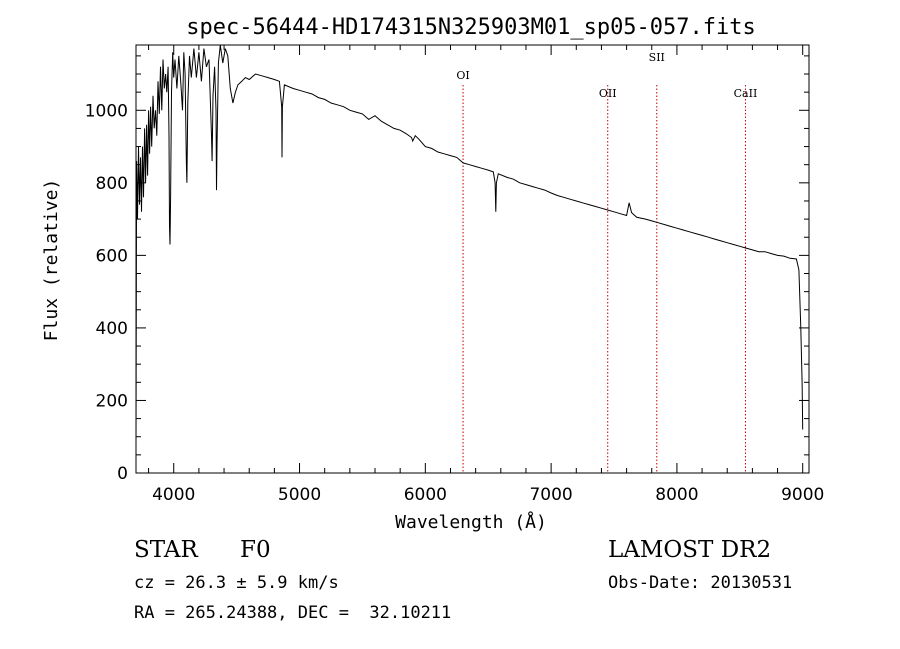  Describe the element at coordinates (255, 550) in the screenshot. I see `subclass-label: F0` at that location.